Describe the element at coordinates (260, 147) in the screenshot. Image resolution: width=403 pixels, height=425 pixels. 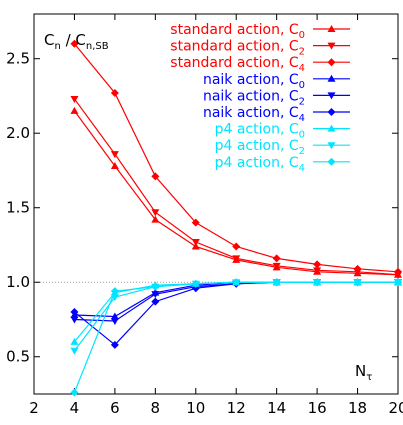
I see `legend-label: p4 action, C2` at that location.